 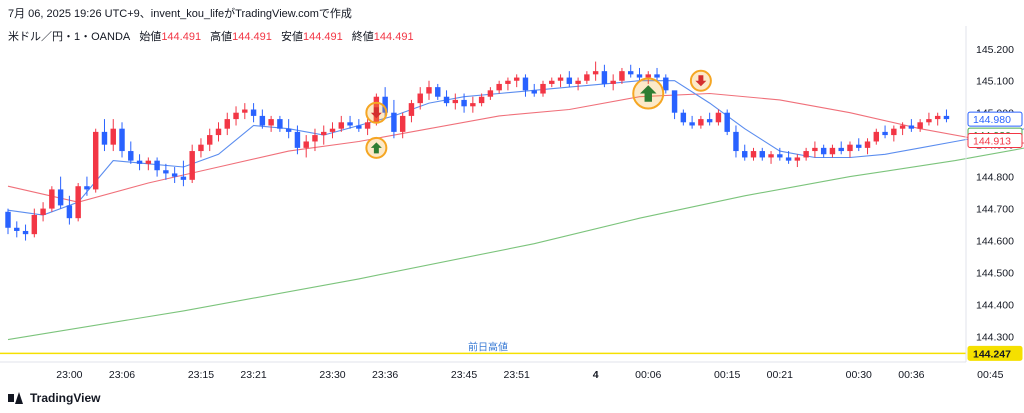 What do you see at coordinates (538, 114) in the screenshot?
I see `signal-markers` at bounding box center [538, 114].